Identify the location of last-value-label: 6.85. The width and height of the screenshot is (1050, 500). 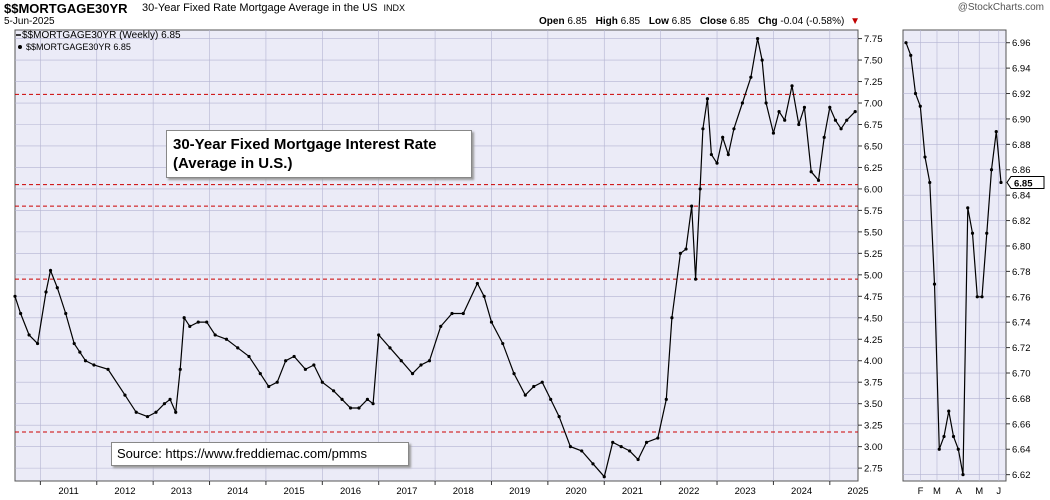
(1023, 183).